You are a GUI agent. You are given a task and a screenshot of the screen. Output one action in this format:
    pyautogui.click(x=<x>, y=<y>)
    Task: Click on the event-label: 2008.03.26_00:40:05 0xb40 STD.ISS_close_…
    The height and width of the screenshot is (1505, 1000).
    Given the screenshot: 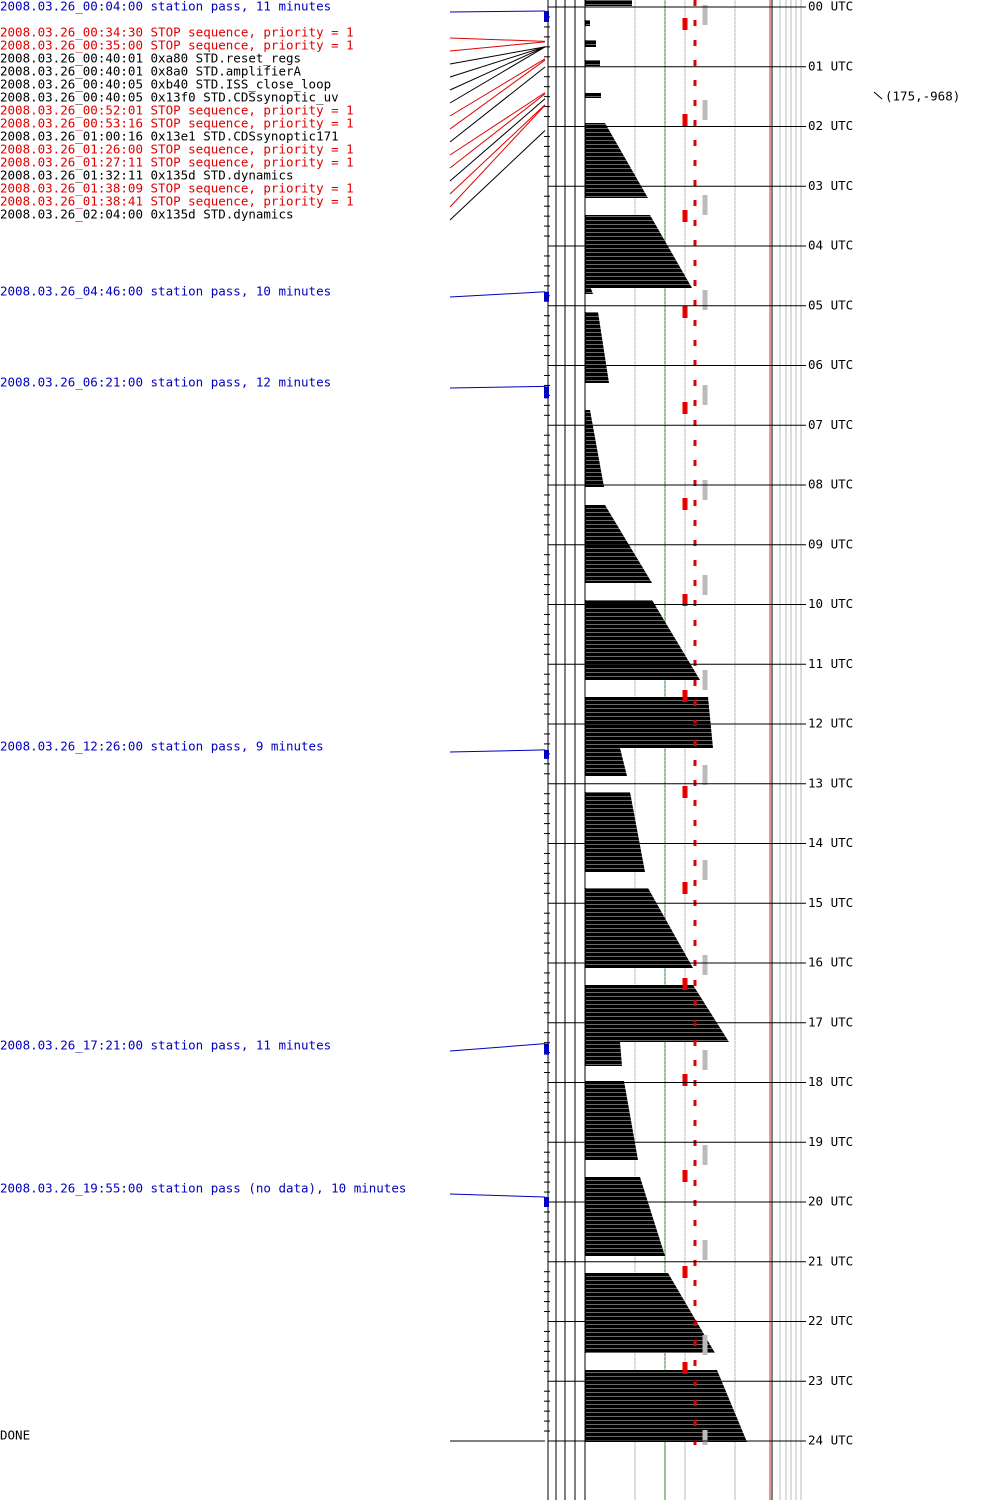 What is the action you would take?
    pyautogui.click(x=165, y=84)
    